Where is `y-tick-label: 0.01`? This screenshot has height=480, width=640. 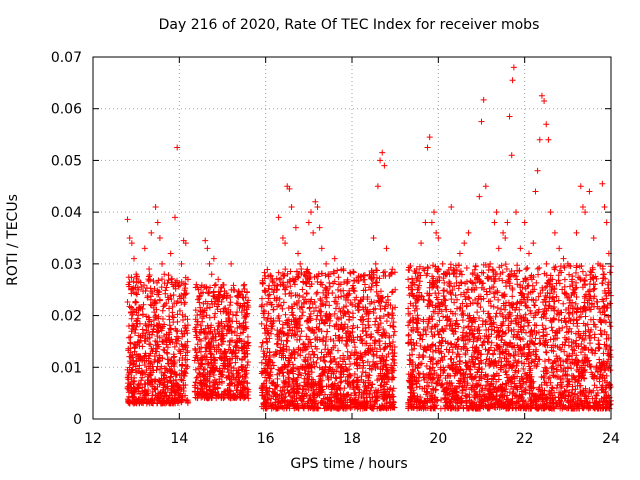
y-tick-label: 0.01 is located at coordinates (66, 368).